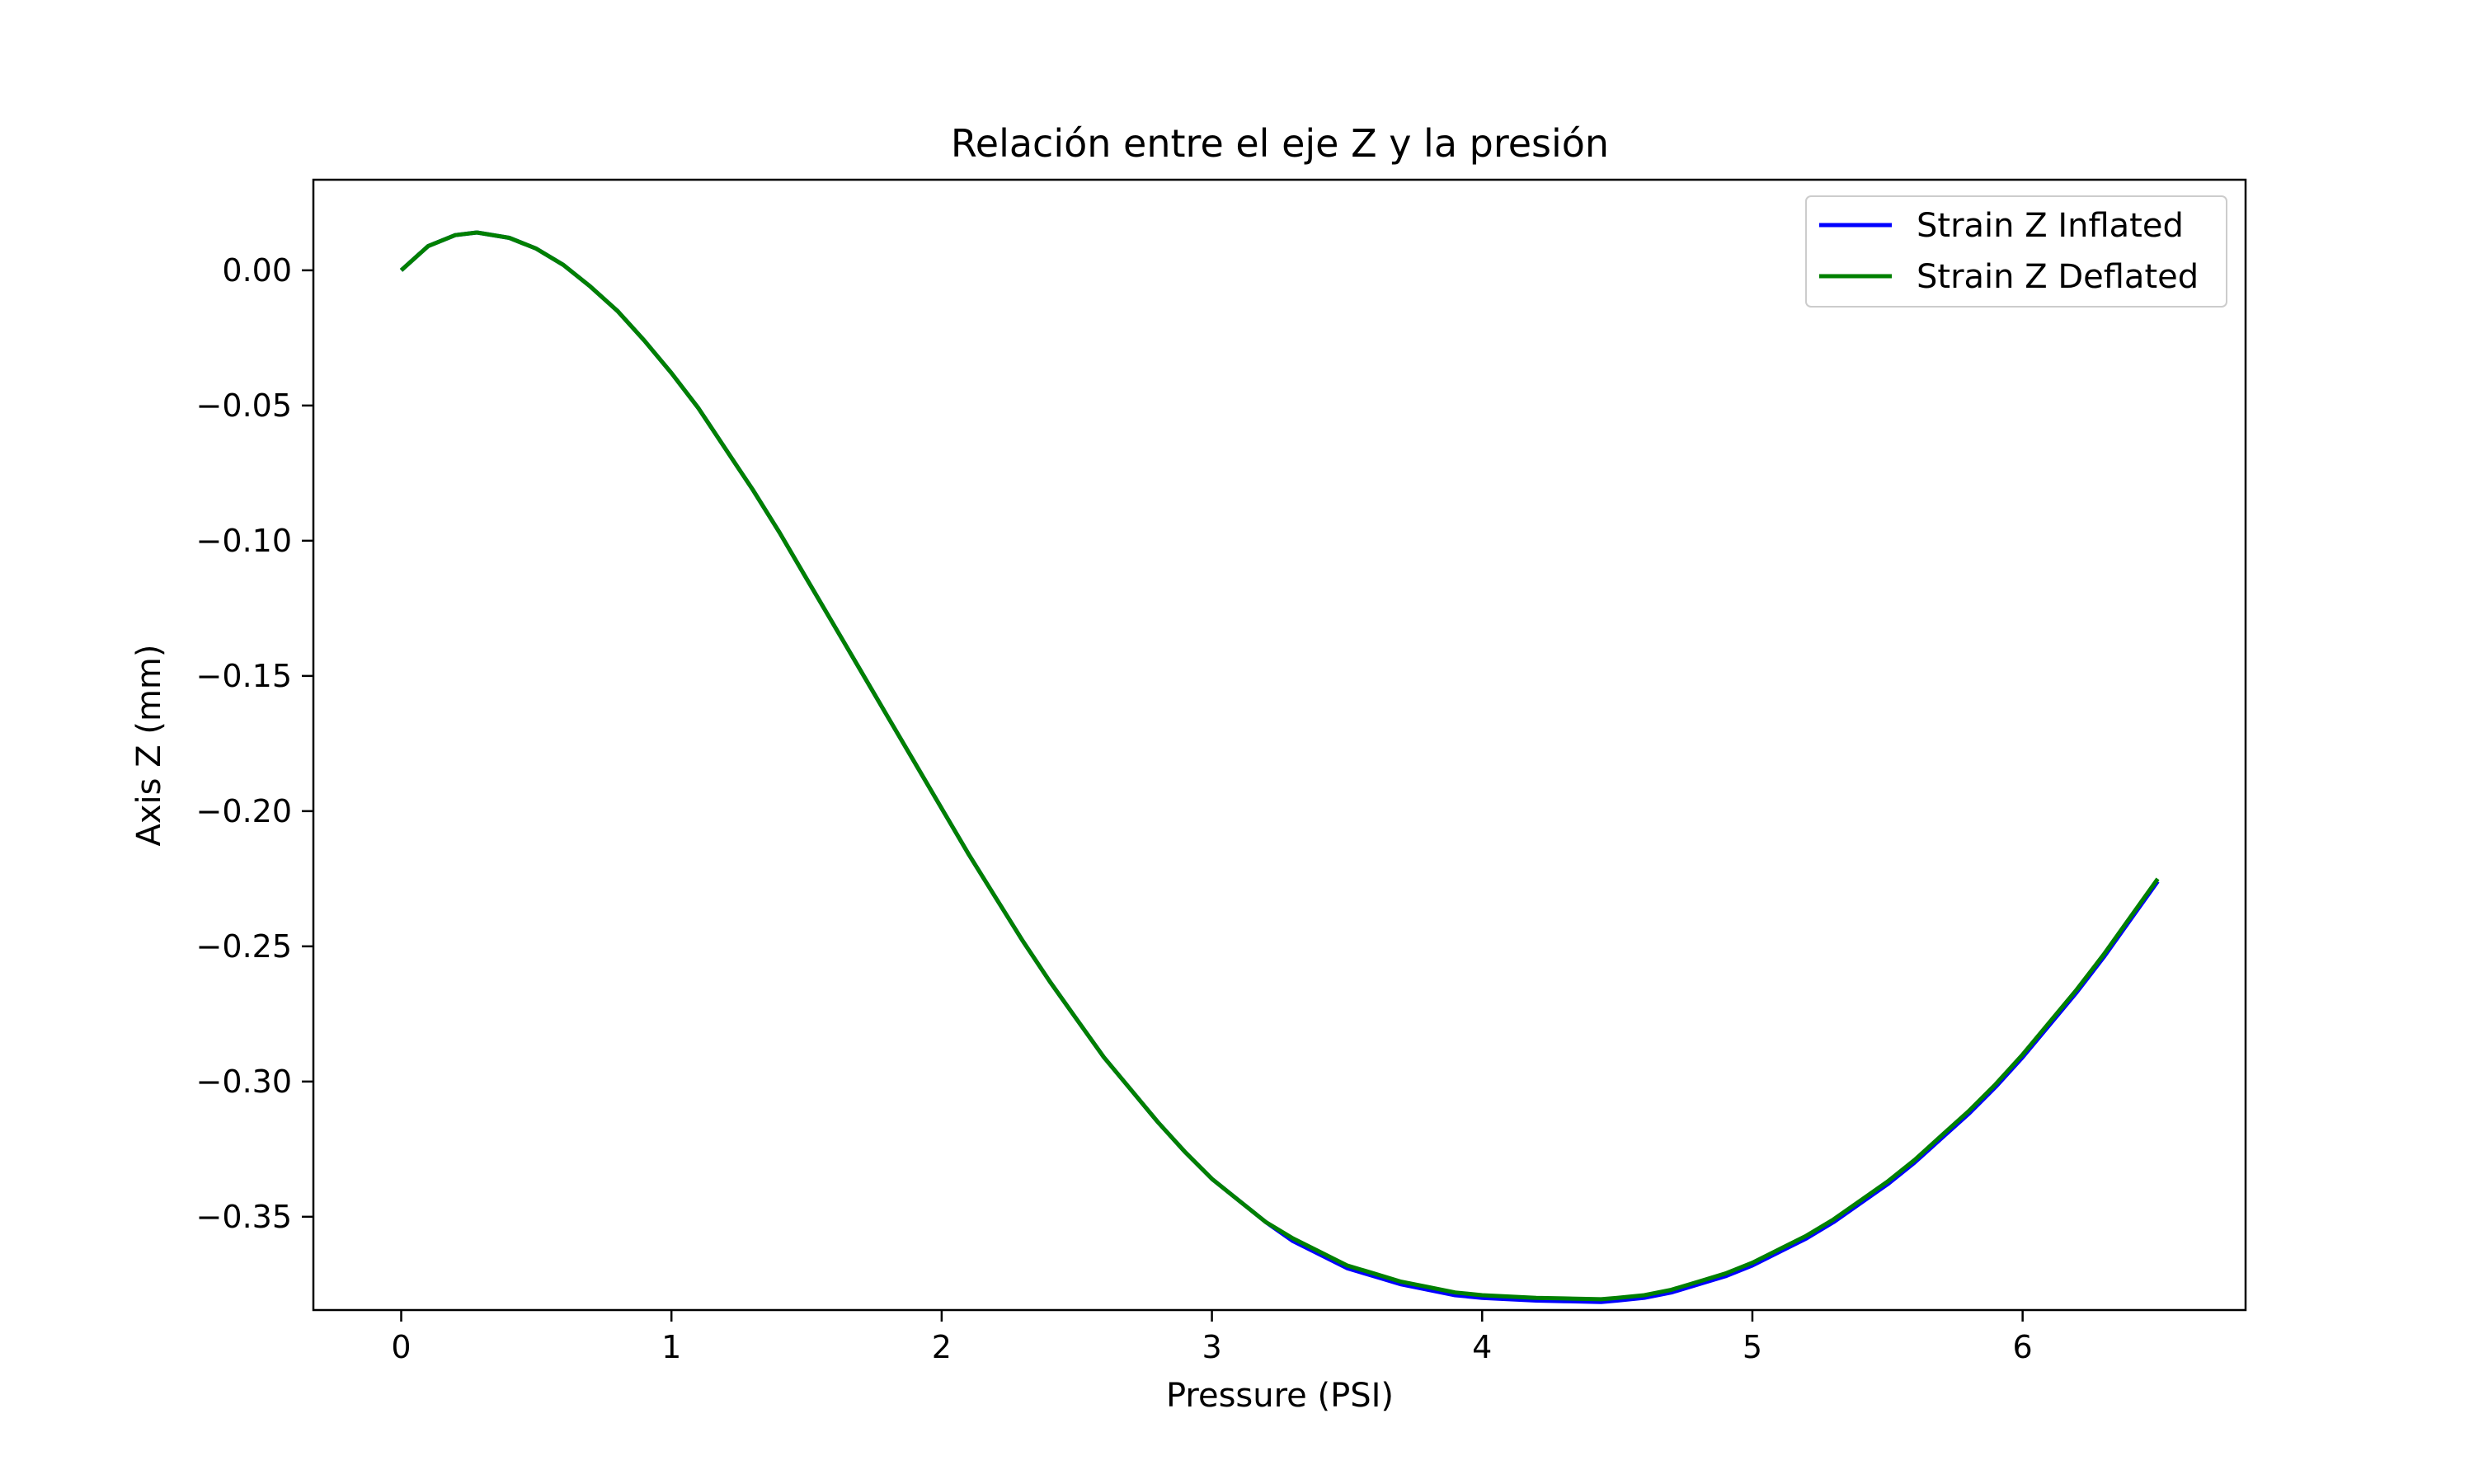 The image size is (2474, 1484). I want to click on x-tick-label: 3, so click(1211, 1347).